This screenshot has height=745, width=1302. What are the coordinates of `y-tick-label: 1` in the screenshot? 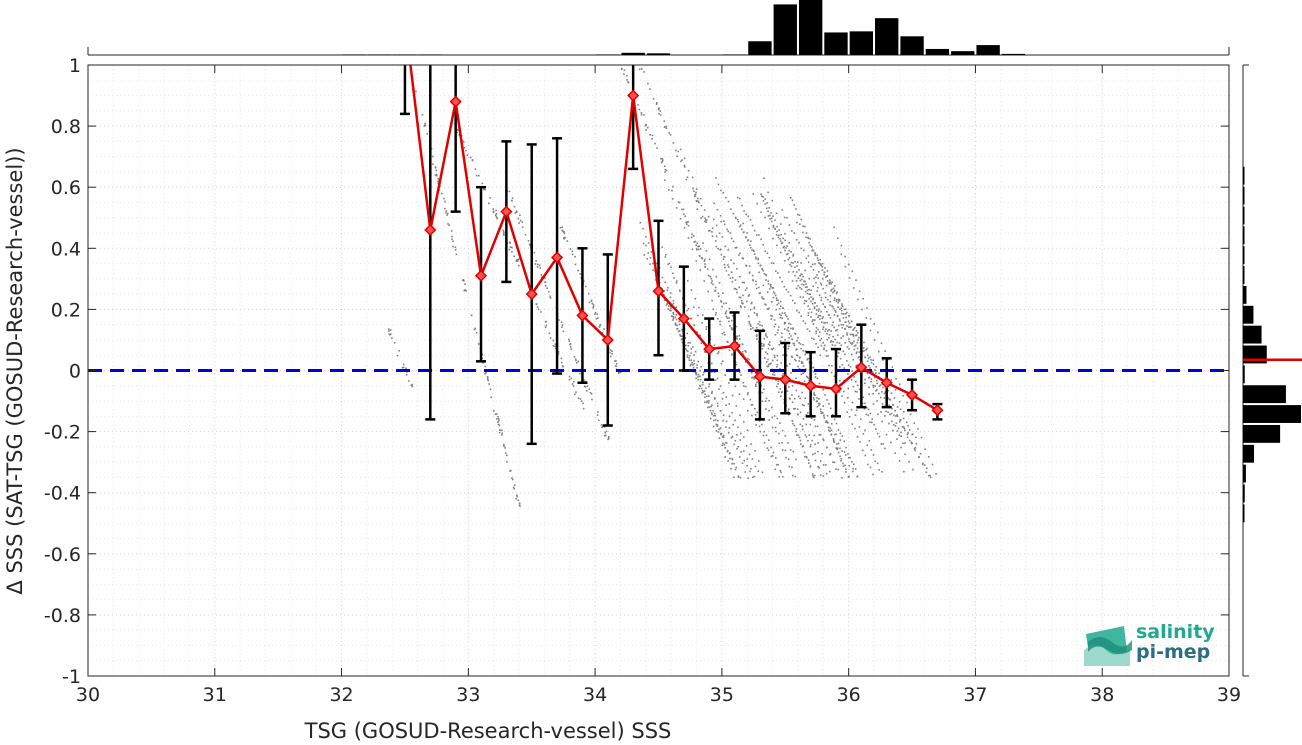 It's located at (75, 66).